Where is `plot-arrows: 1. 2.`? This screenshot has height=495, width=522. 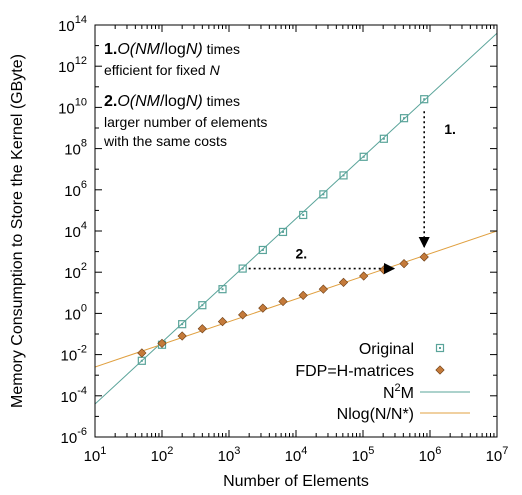 plot-arrows: 1. 2. is located at coordinates (352, 193).